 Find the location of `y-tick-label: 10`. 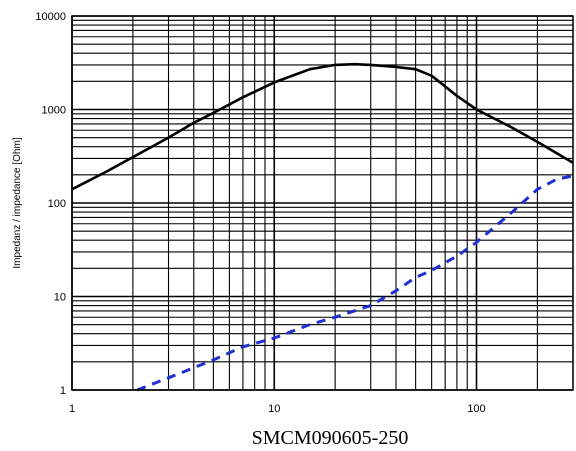

y-tick-label: 10 is located at coordinates (60, 298).